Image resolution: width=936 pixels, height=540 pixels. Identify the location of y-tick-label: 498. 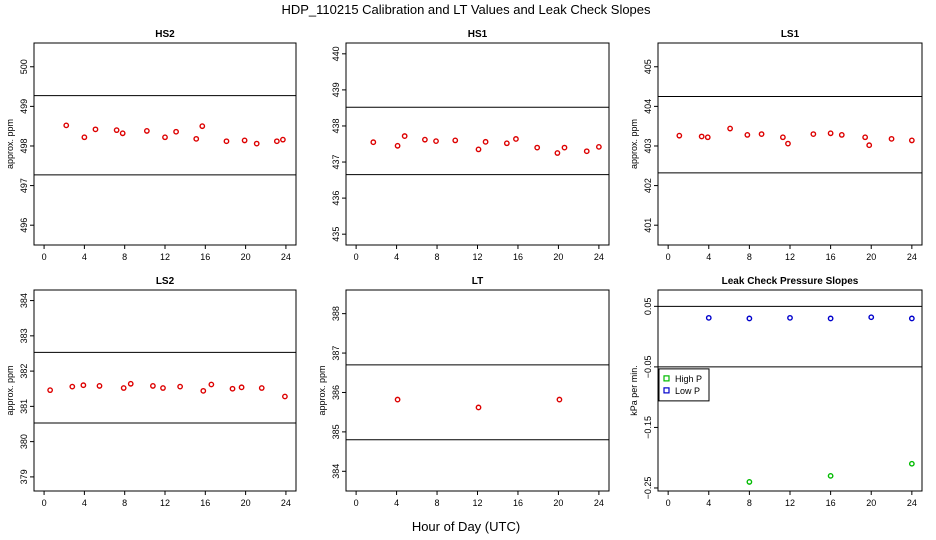
(24, 145).